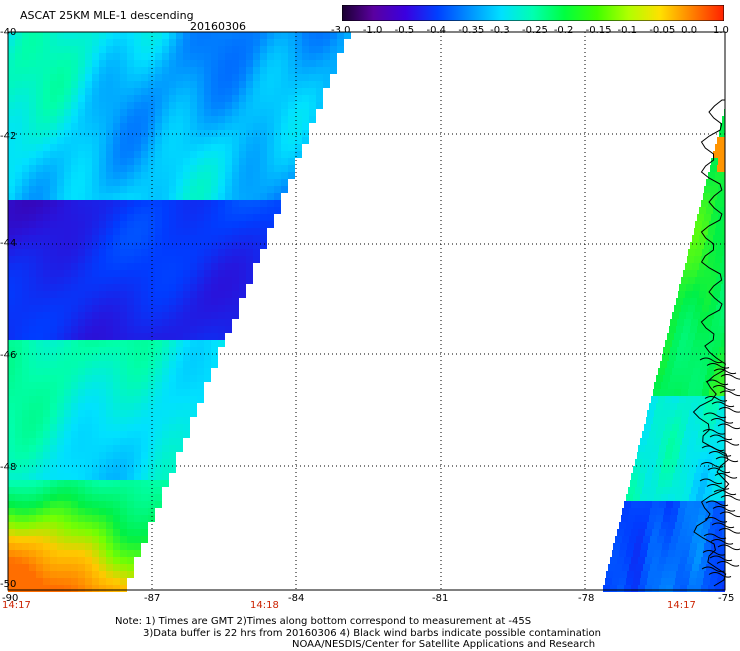 This screenshot has width=740, height=651. Describe the element at coordinates (8, 467) in the screenshot. I see `lat-label: -48` at that location.